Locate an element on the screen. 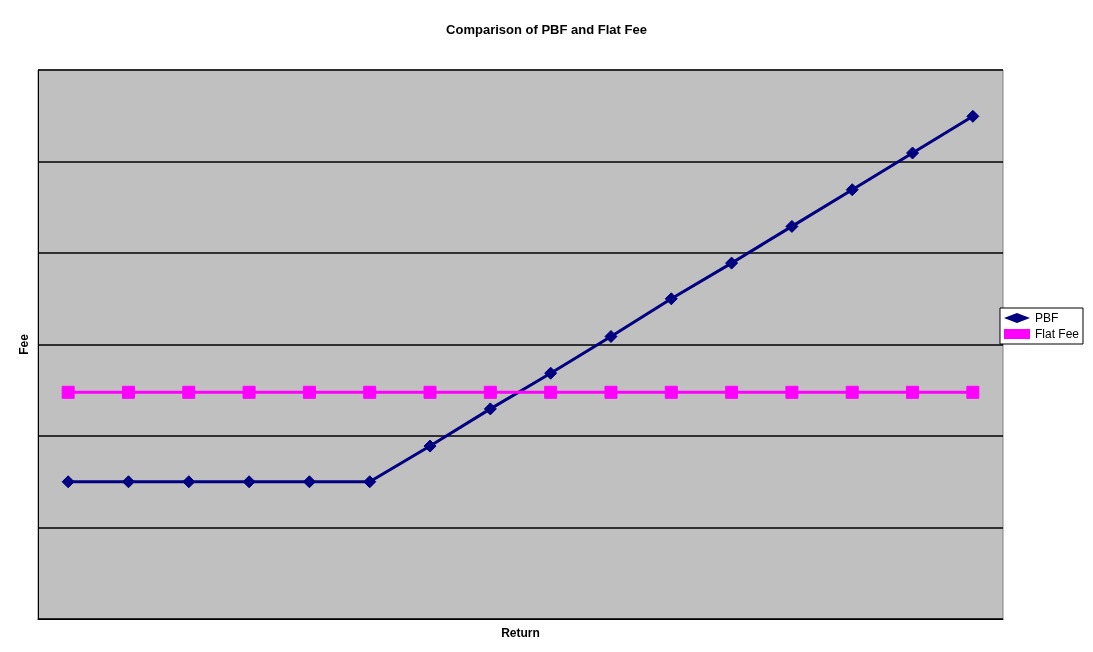 This screenshot has width=1093, height=652. chart-title: Comparison of PBF and Flat Fee is located at coordinates (546, 29).